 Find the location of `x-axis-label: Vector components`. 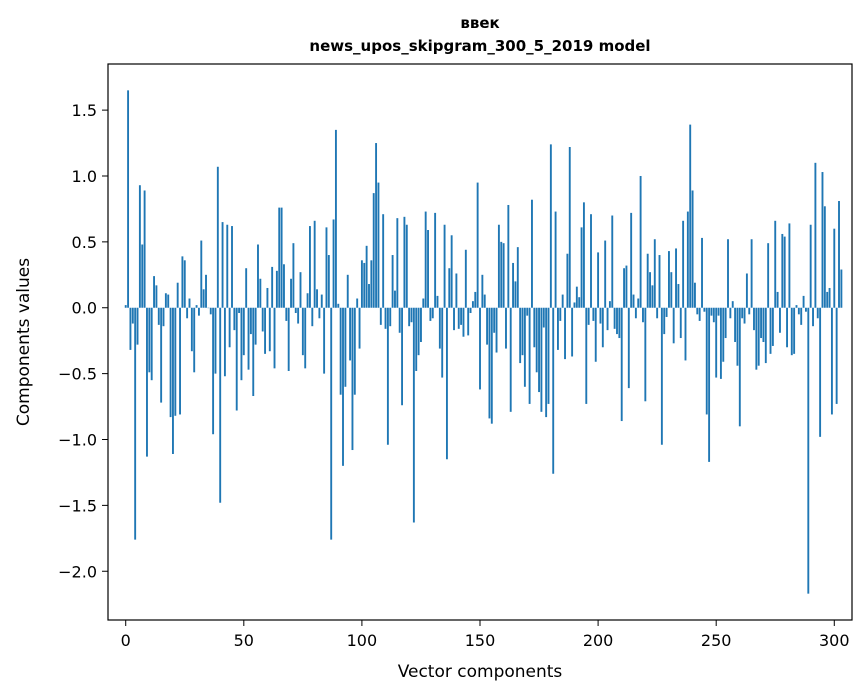

x-axis-label: Vector components is located at coordinates (480, 672).